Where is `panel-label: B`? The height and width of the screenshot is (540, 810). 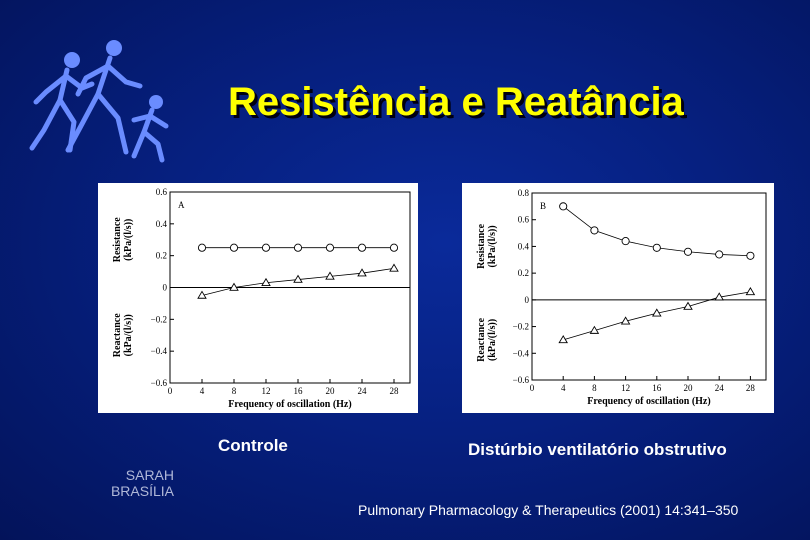 panel-label: B is located at coordinates (543, 206).